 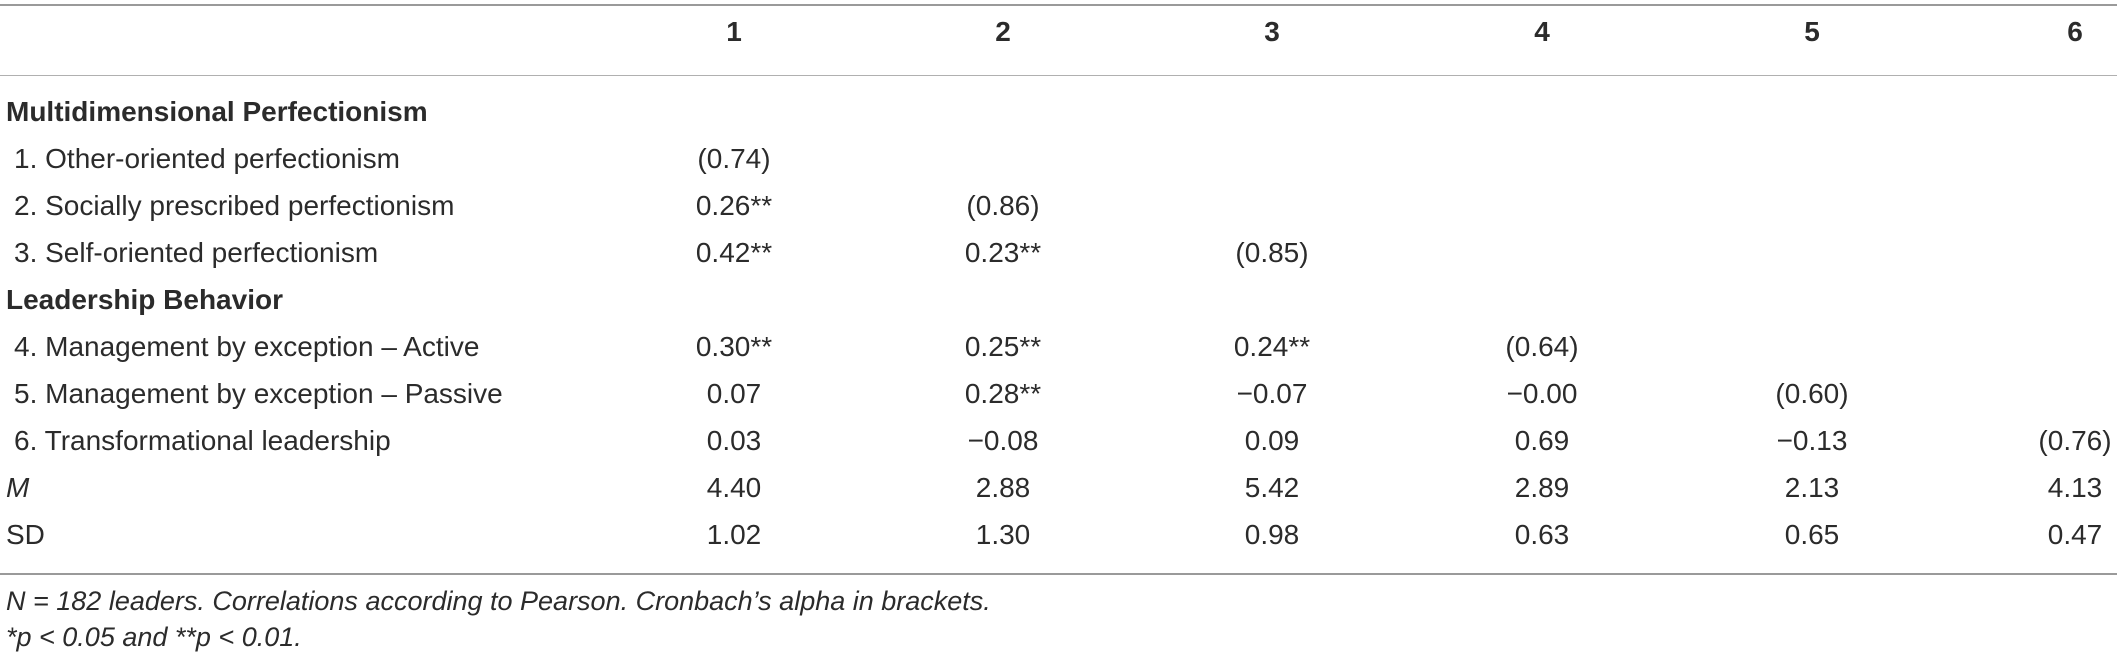 I want to click on table-cell: 0.47, so click(x=2075, y=534).